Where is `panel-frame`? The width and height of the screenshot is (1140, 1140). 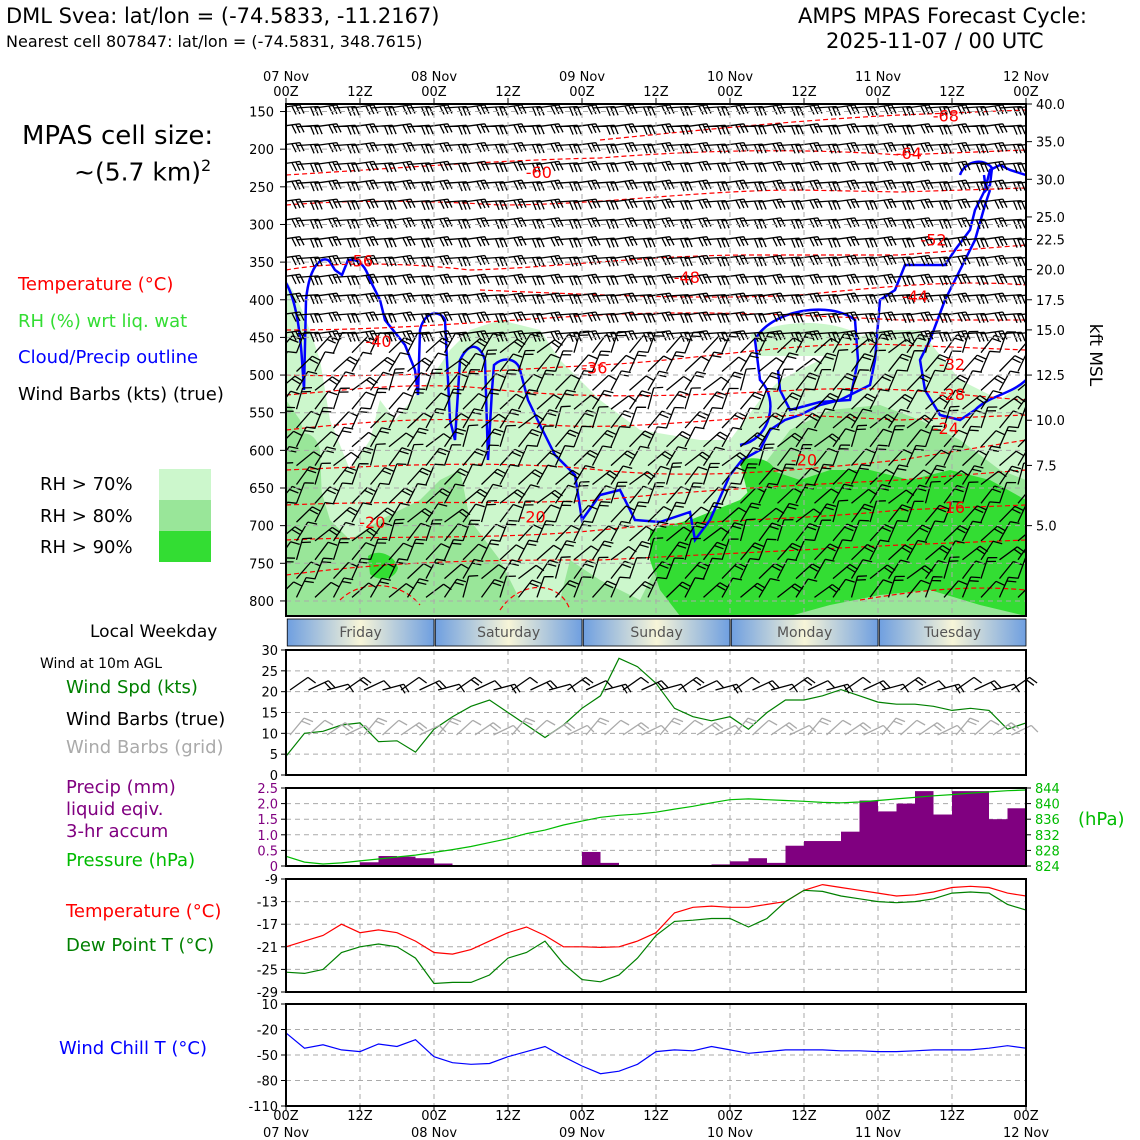
panel-frame is located at coordinates (656, 935).